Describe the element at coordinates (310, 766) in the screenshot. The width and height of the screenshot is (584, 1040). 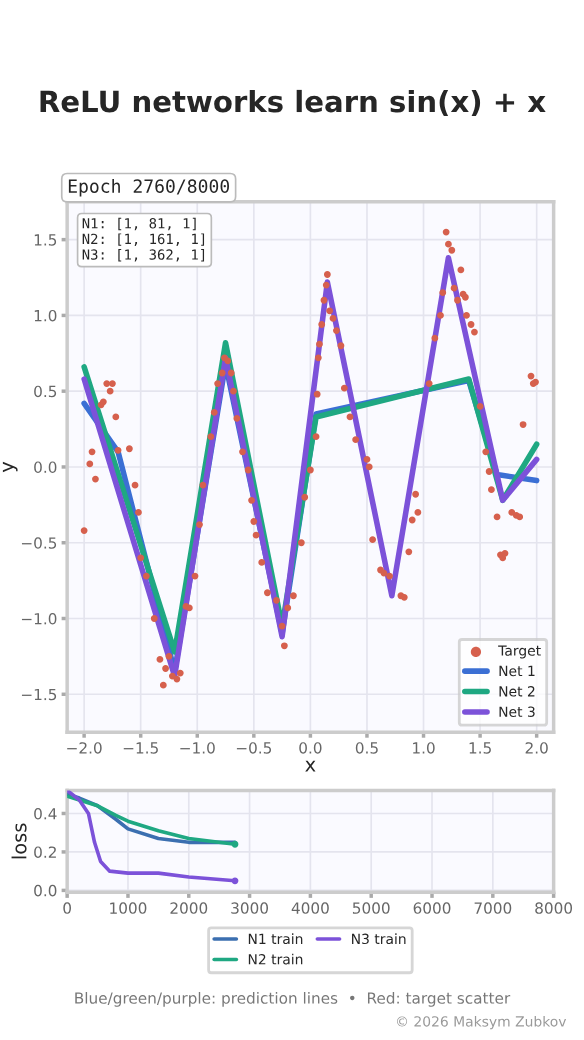
I see `x-axis-title: x` at that location.